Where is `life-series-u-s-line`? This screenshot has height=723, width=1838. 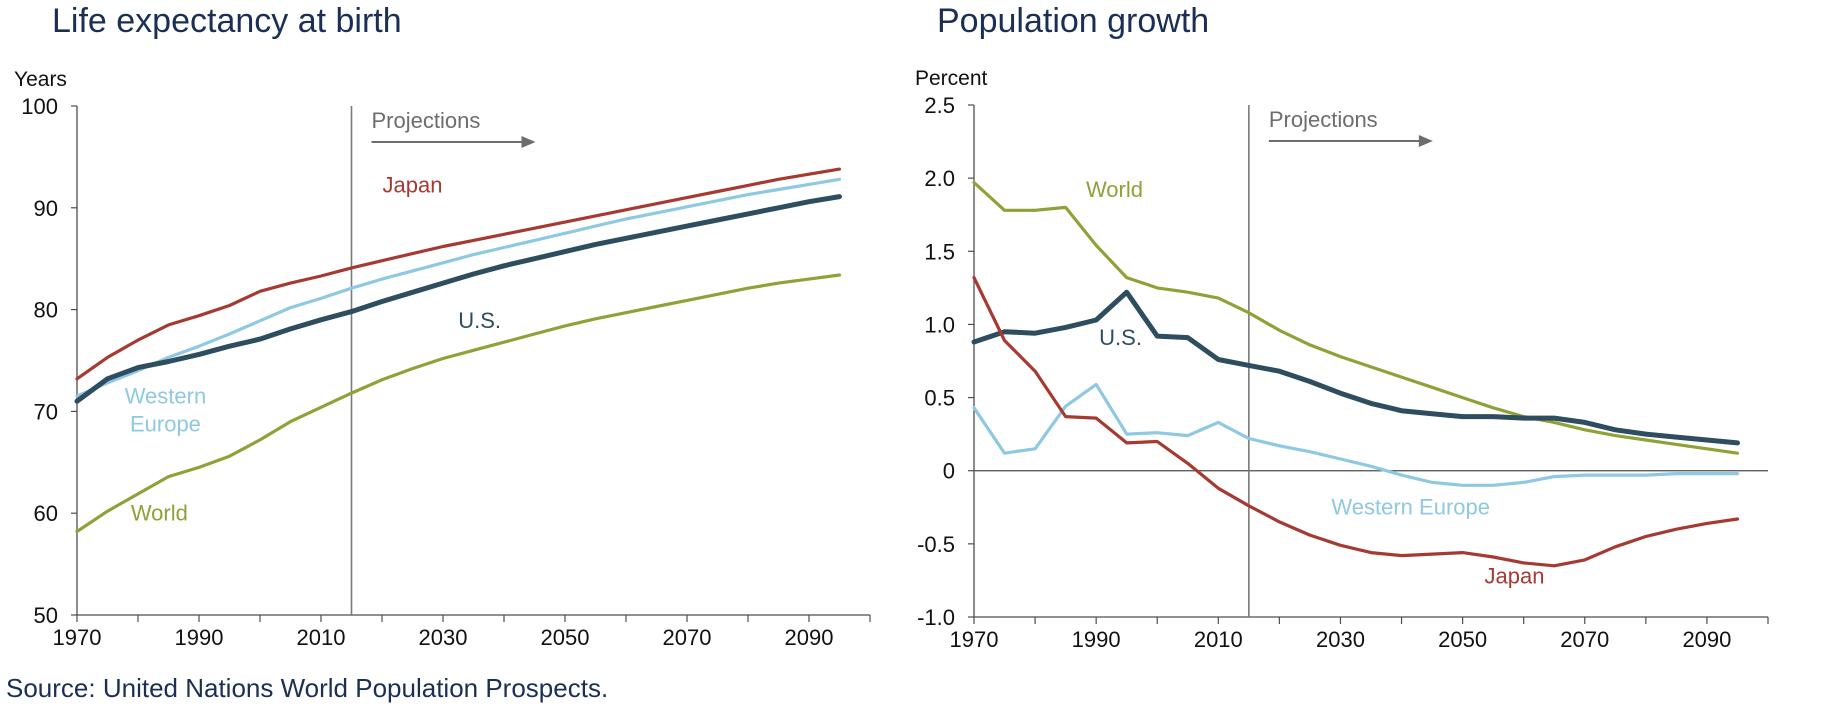 life-series-u-s-line is located at coordinates (458, 299).